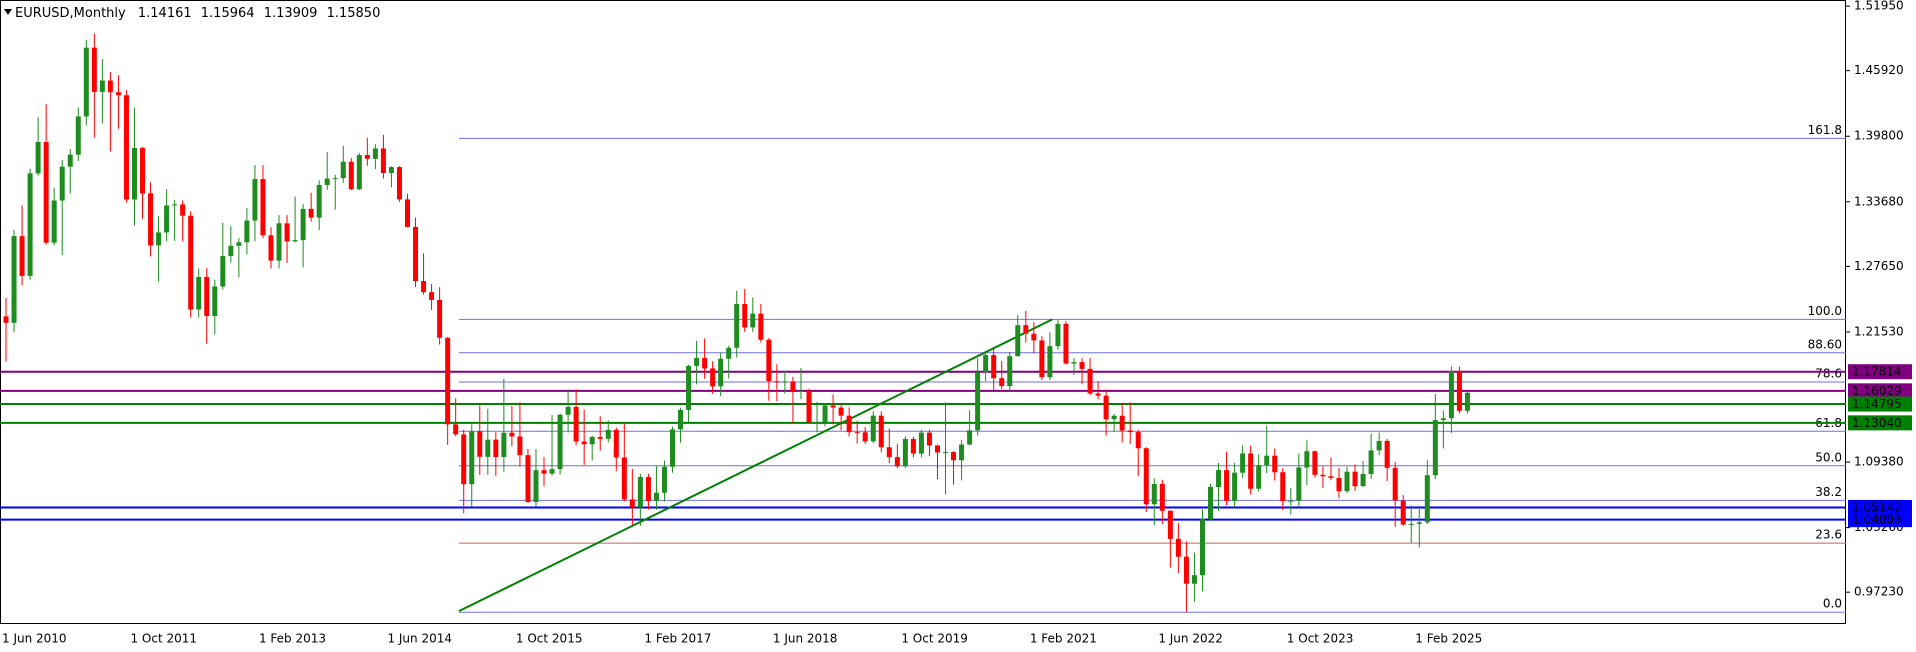 The height and width of the screenshot is (652, 1916). I want to click on fib-level-label: 88.60, so click(1825, 344).